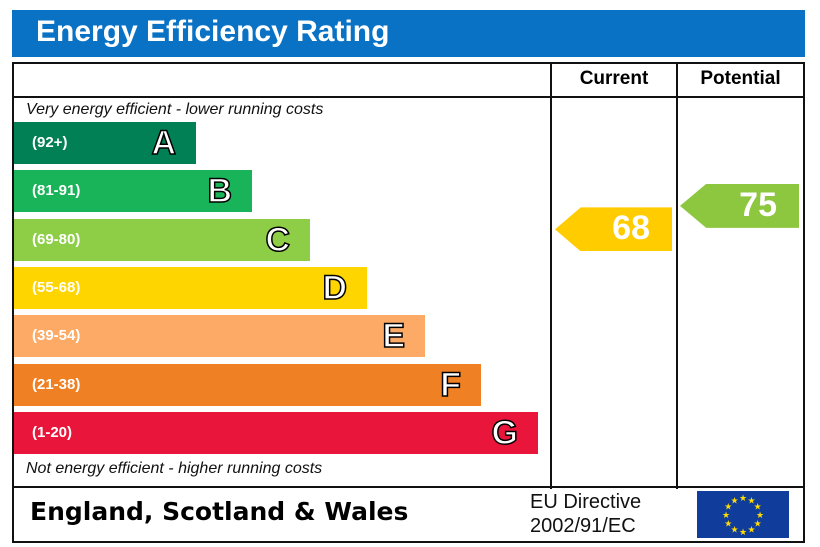 The width and height of the screenshot is (820, 547). I want to click on current-rating-arrow: 68, so click(613, 229).